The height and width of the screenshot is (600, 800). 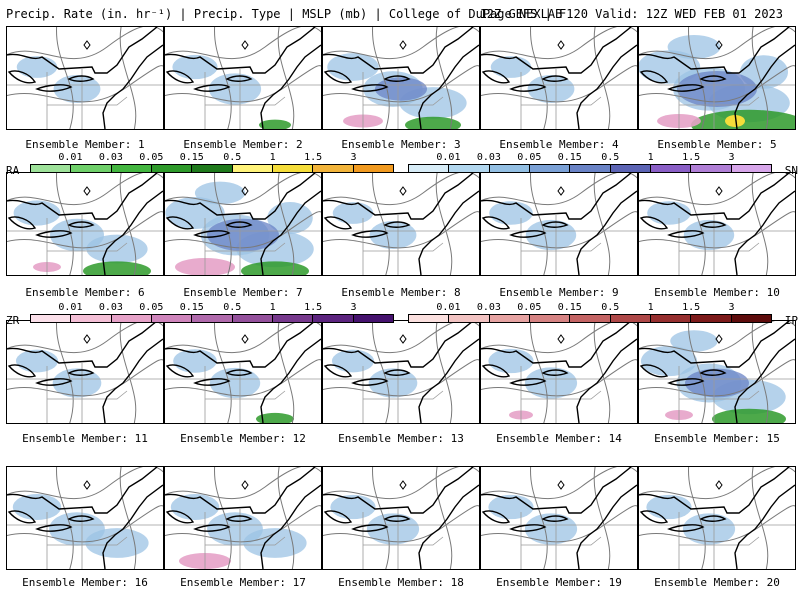 What do you see at coordinates (272, 157) in the screenshot?
I see `rain-tick-label: 1` at bounding box center [272, 157].